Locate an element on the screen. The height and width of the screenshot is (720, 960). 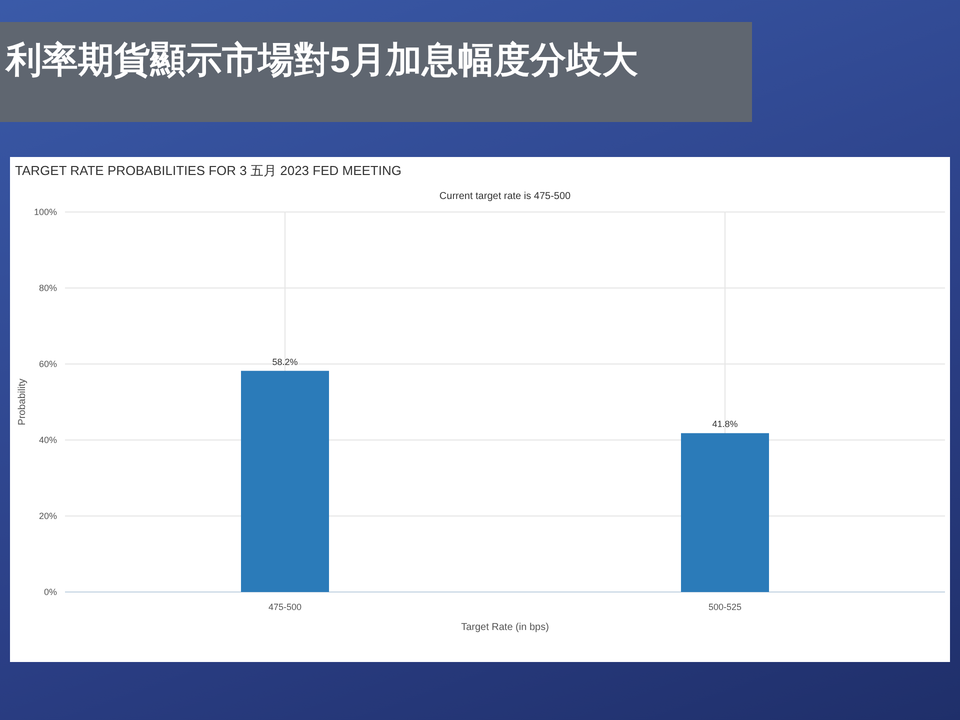
chart-subtitle: TARGET RATE PROBABILITIES FOR 3 五月 2023 FED MEETING is located at coordinates (208, 170).